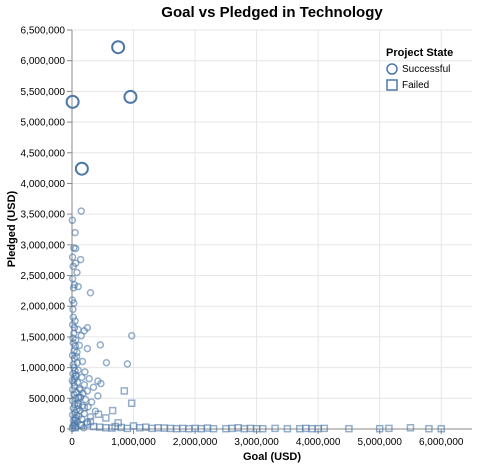 This screenshot has width=478, height=466. I want to click on y-tick-label: 2,500,000, so click(43, 276).